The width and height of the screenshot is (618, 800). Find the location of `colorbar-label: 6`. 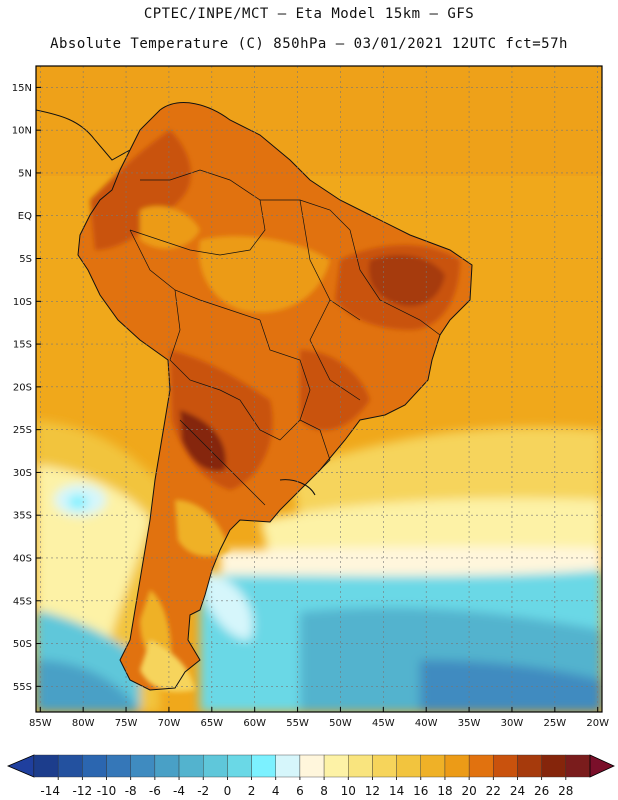

colorbar-label: 6 is located at coordinates (300, 791).